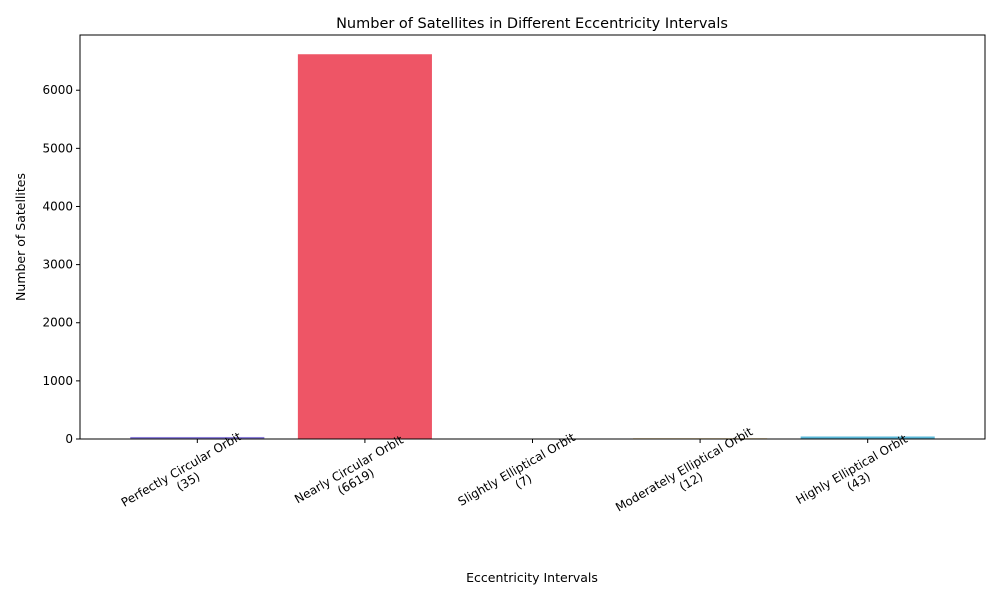  I want to click on x-axis-label: Eccentricity Intervals, so click(532, 577).